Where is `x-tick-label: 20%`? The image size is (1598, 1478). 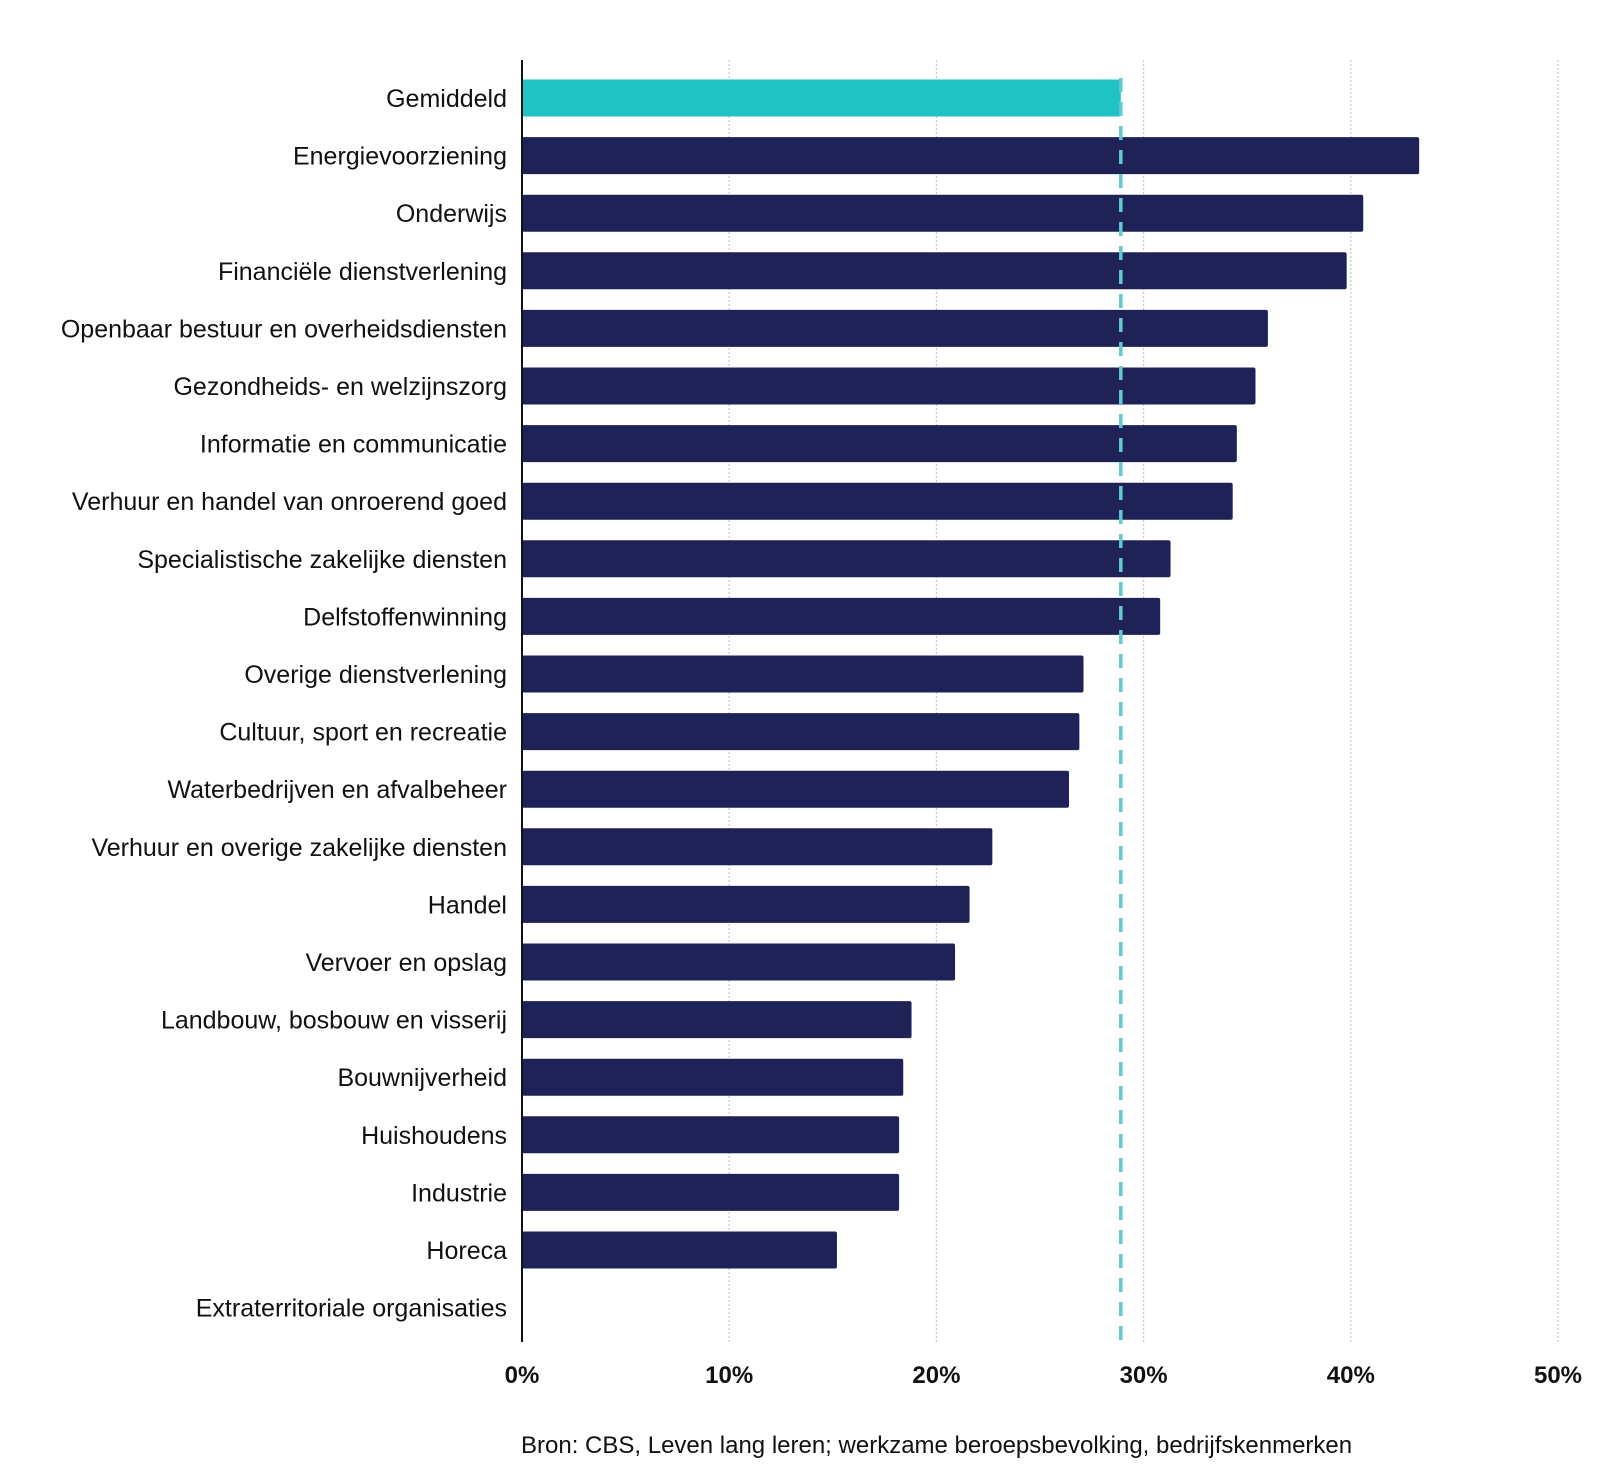 x-tick-label: 20% is located at coordinates (936, 1375).